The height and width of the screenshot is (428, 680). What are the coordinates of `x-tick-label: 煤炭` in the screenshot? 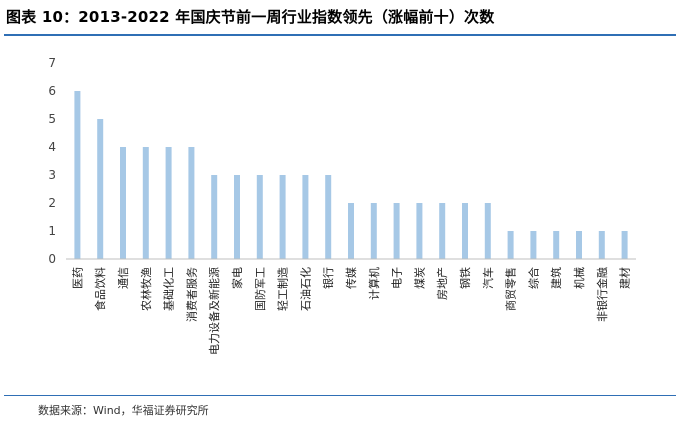 It's located at (419, 278).